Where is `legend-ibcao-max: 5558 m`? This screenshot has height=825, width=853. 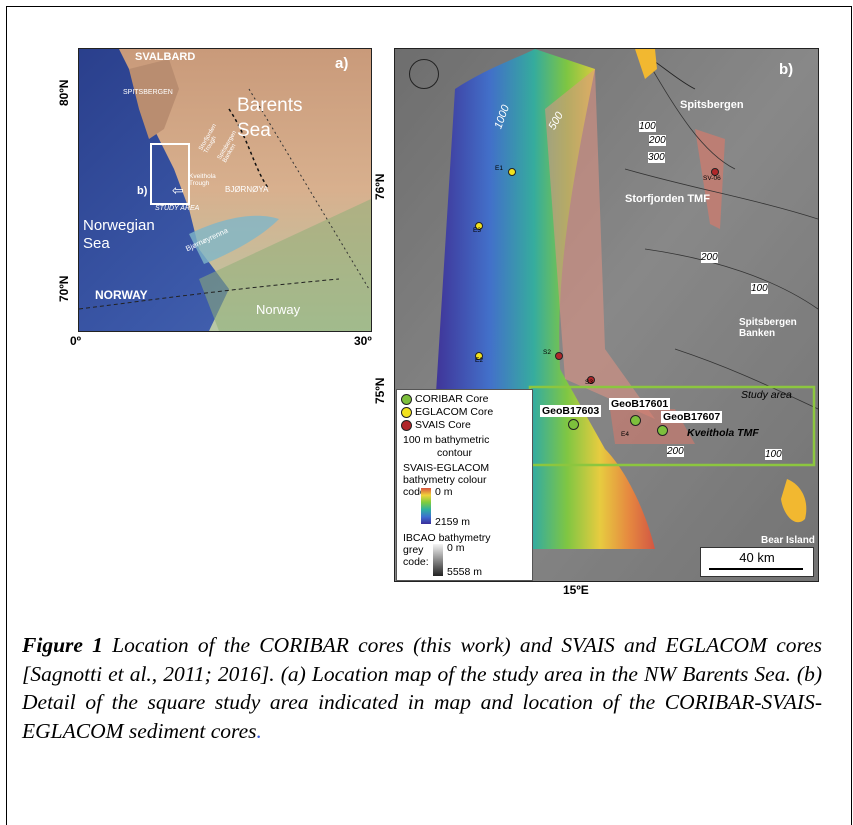 legend-ibcao-max: 5558 m is located at coordinates (465, 572).